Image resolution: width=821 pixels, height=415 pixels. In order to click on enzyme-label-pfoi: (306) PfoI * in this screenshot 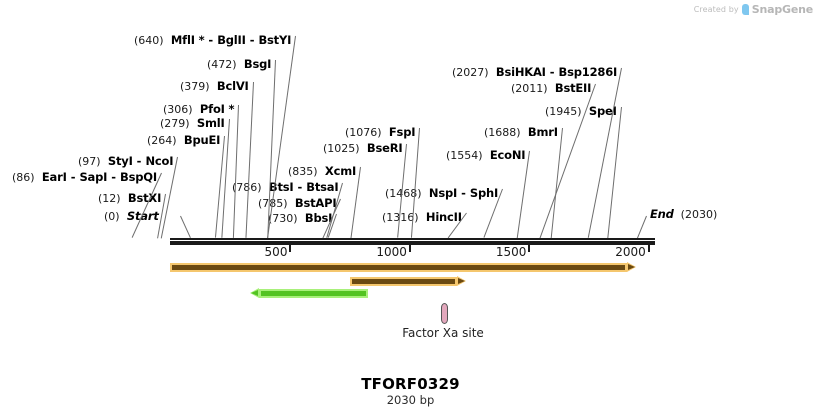, I will do `click(199, 109)`.